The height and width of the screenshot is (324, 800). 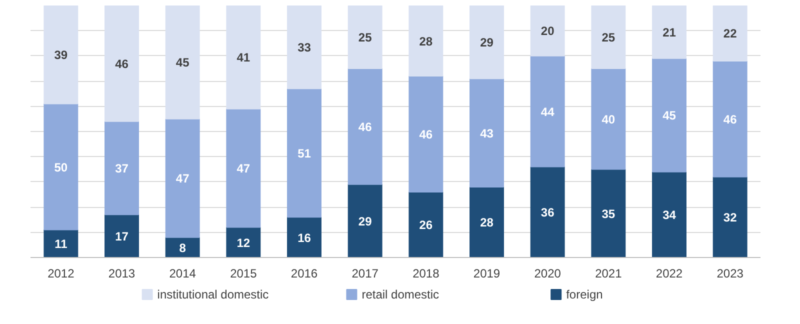 I want to click on legend-label: foreign, so click(x=584, y=295).